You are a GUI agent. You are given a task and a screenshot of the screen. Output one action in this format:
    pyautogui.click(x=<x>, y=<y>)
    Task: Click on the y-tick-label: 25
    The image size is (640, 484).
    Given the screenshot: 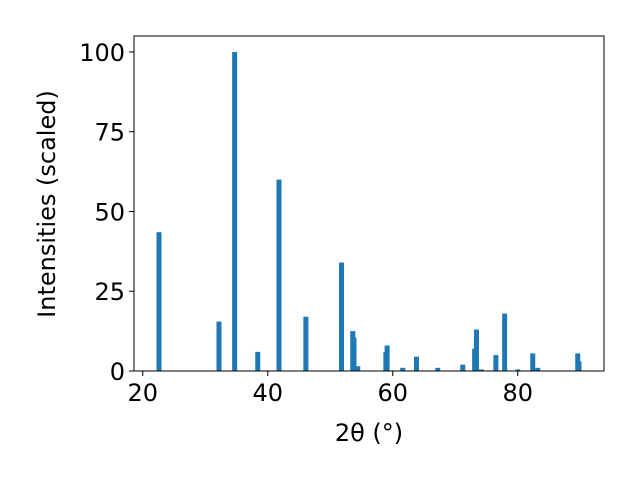 What is the action you would take?
    pyautogui.click(x=109, y=292)
    